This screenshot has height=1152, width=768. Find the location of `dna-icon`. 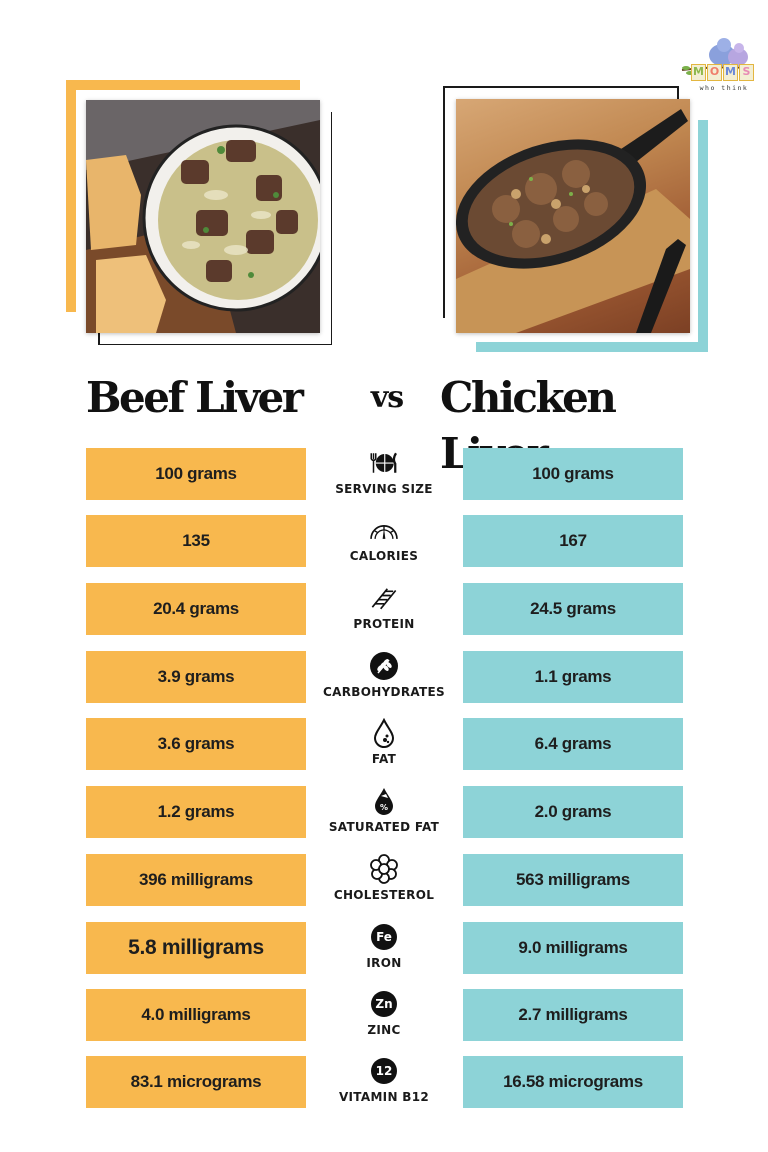

dna-icon is located at coordinates (384, 598).